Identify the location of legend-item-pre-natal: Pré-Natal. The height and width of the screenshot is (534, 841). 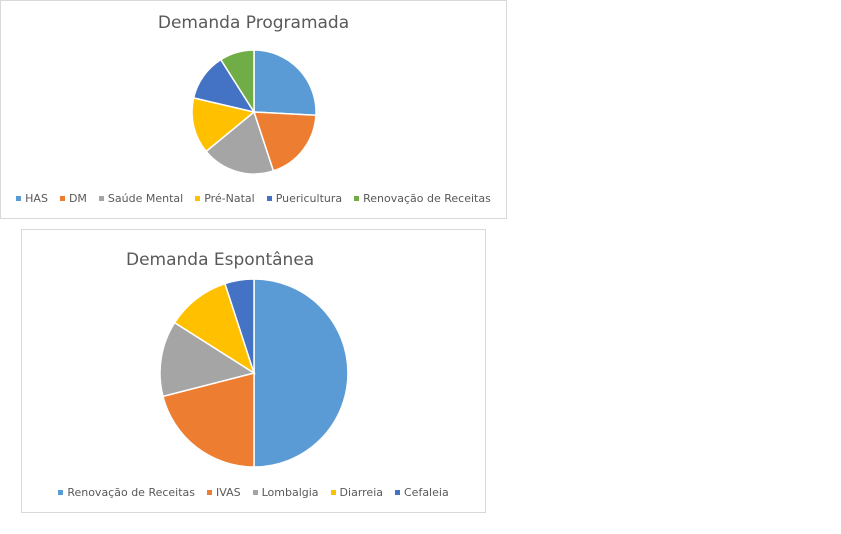
(225, 198).